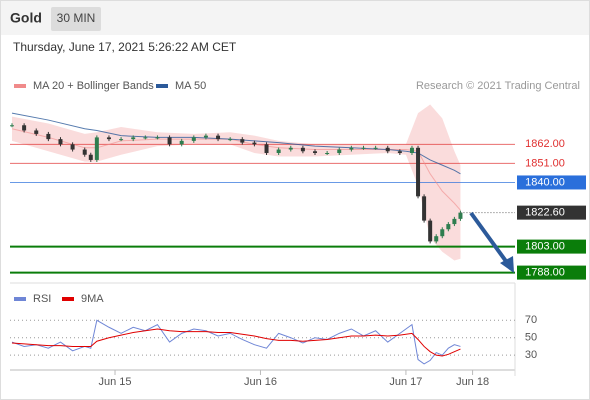 The height and width of the screenshot is (400, 590). I want to click on x-tick-label: Jun 18, so click(472, 382).